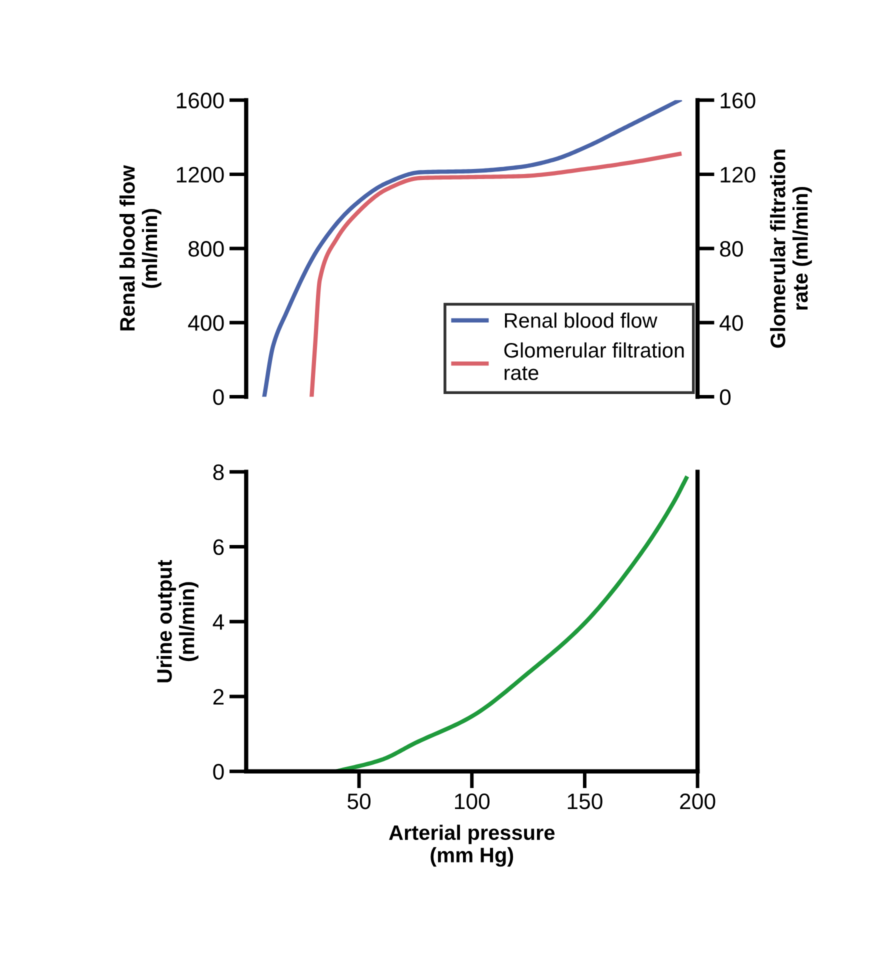  Describe the element at coordinates (200, 100) in the screenshot. I see `y-tick-label: 1600` at that location.